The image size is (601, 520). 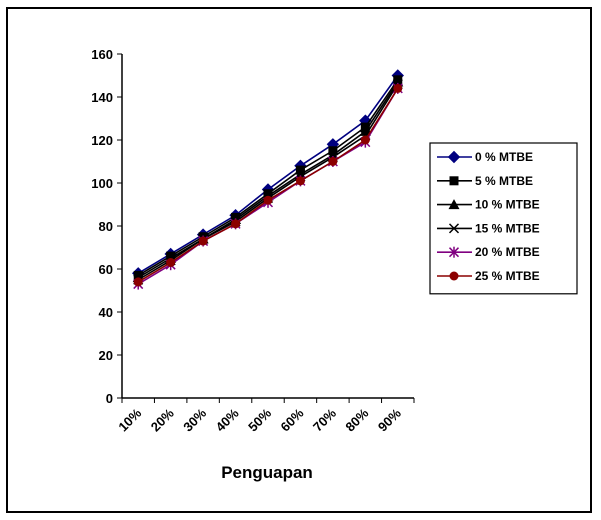 What do you see at coordinates (389, 419) in the screenshot?
I see `x-tick-label: 90%` at bounding box center [389, 419].